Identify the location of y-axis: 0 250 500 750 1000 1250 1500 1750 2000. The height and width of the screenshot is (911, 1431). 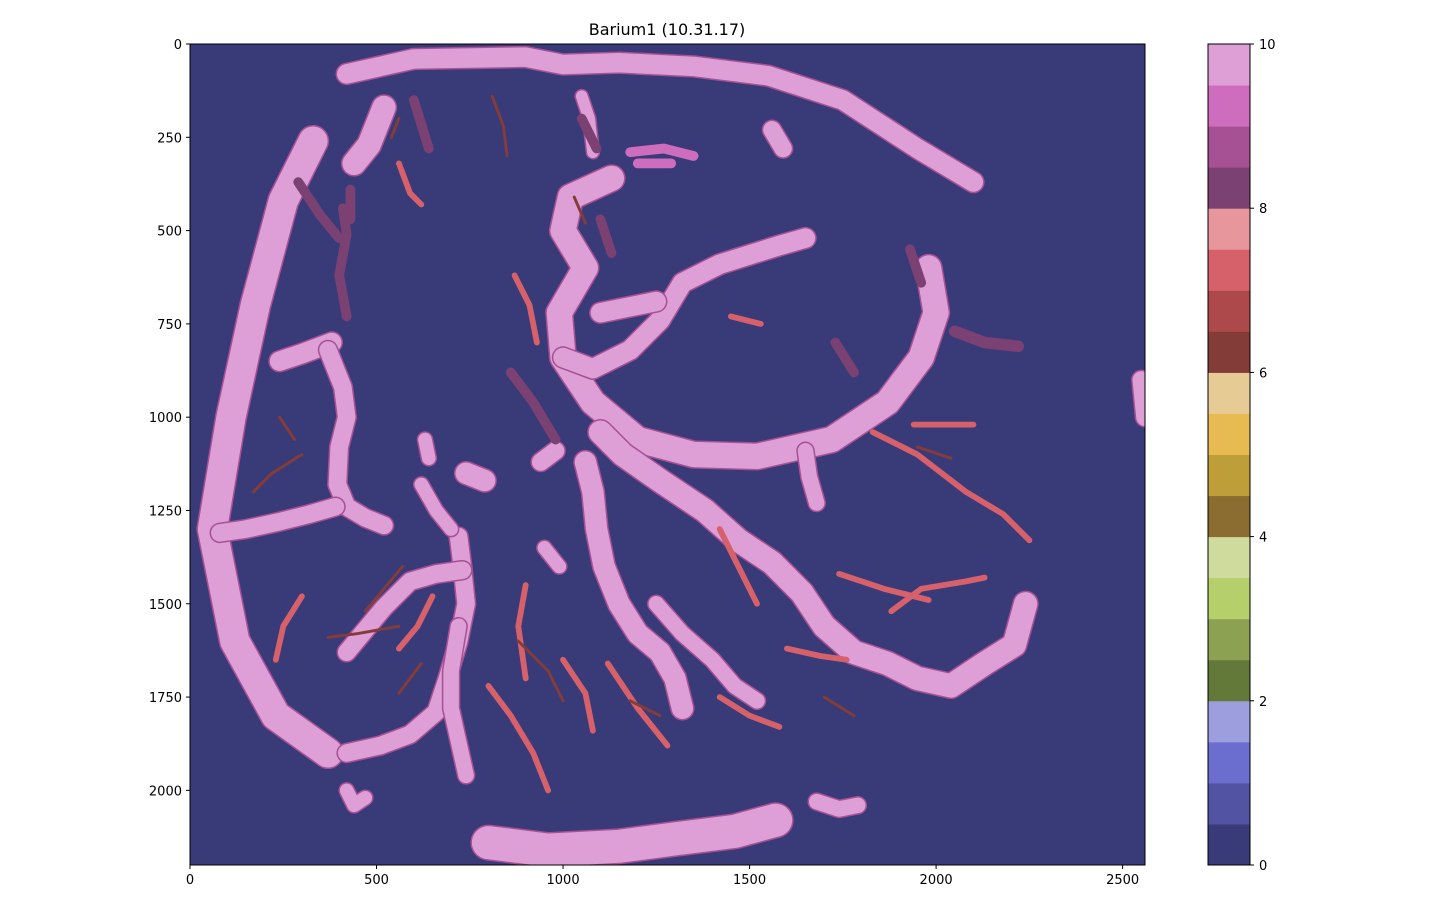
(169, 418).